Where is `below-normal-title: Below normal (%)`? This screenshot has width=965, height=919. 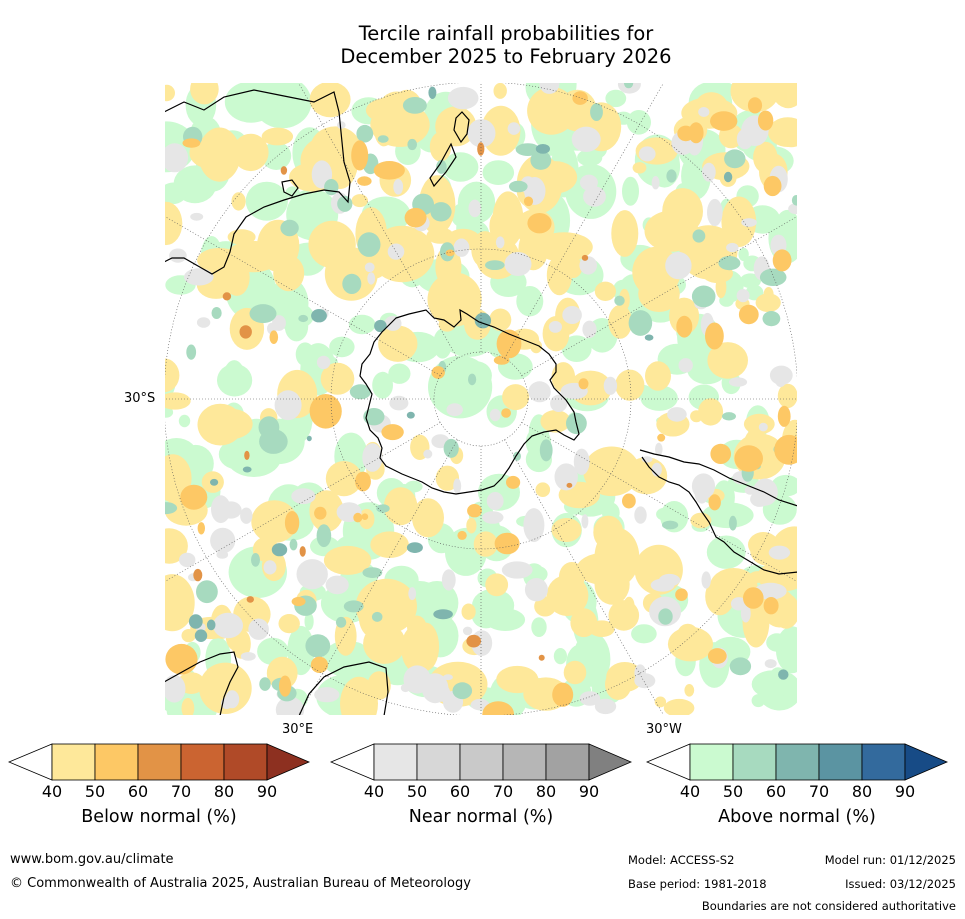
below-normal-title: Below normal (%) is located at coordinates (159, 817).